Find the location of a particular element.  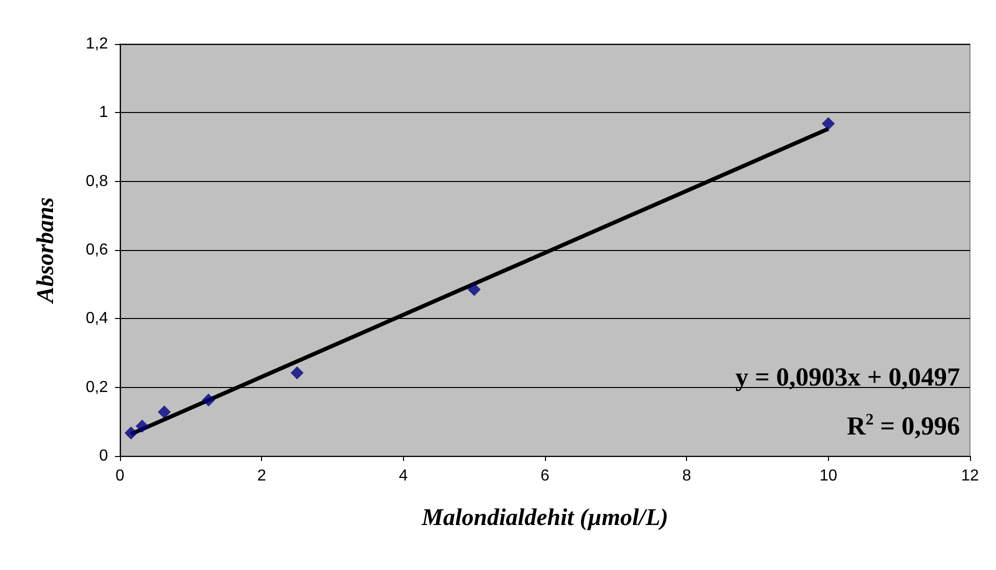

y-tick-label: 0,6 is located at coordinates (97, 250).